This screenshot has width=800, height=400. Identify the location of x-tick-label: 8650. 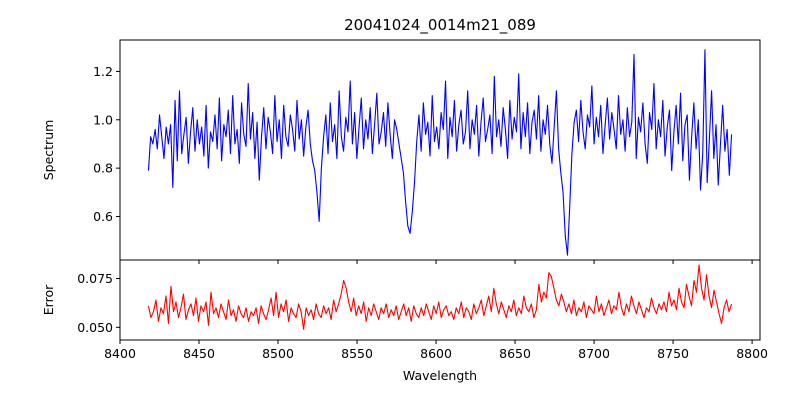
(515, 353).